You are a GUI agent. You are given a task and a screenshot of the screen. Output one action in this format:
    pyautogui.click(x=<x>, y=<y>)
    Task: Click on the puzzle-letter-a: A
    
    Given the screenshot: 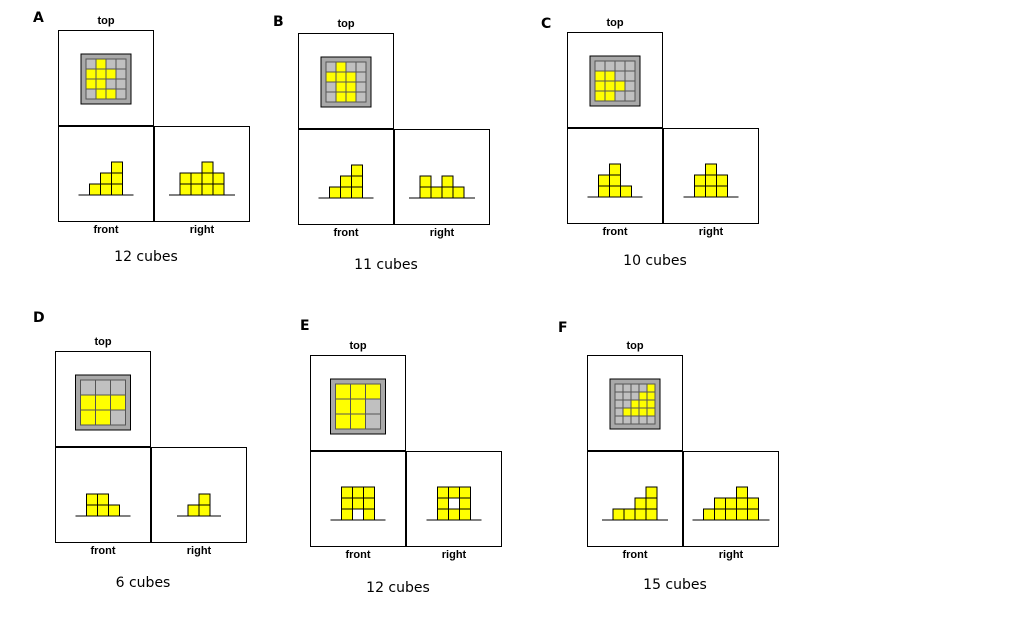 What is the action you would take?
    pyautogui.click(x=38, y=18)
    